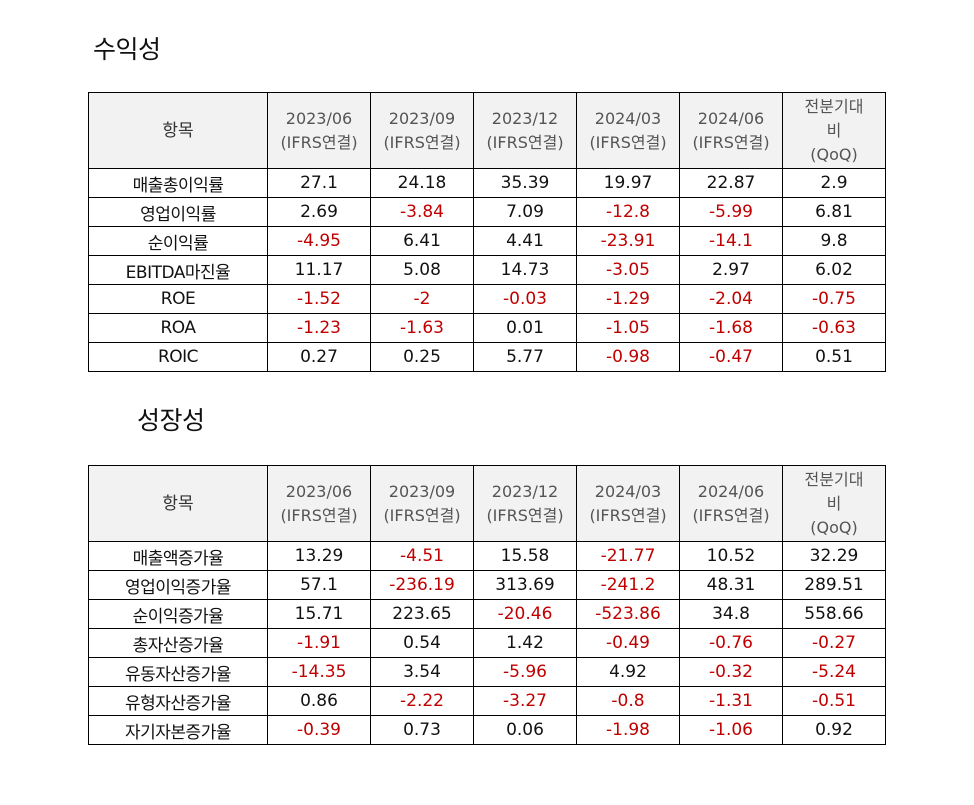  Describe the element at coordinates (731, 701) in the screenshot. I see `value-cell: -1.31` at that location.